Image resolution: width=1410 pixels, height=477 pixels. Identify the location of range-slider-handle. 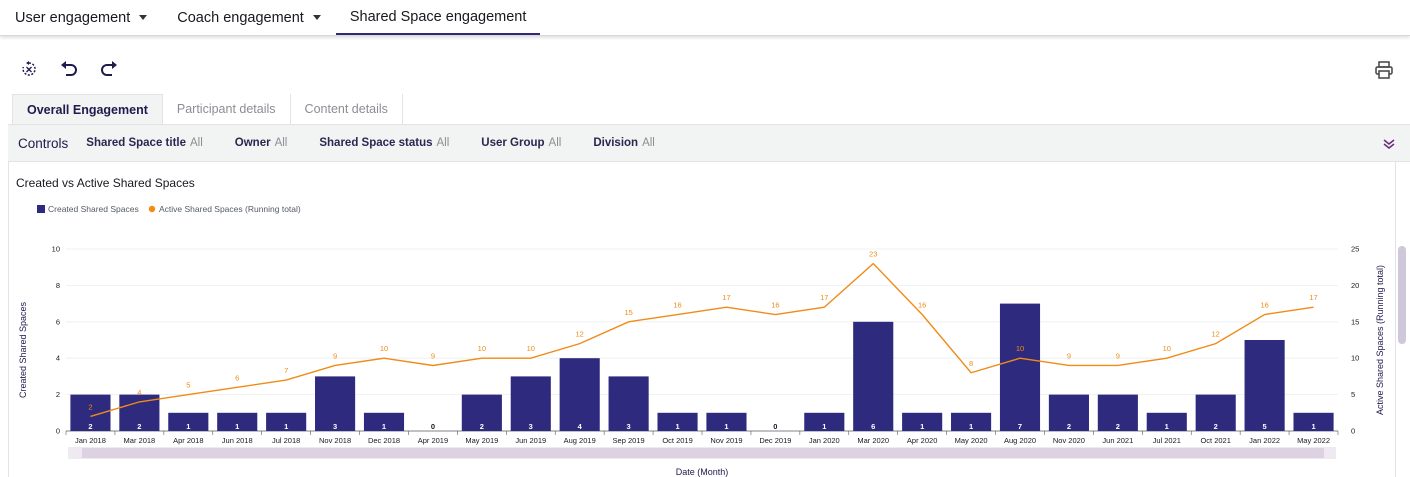
(703, 453).